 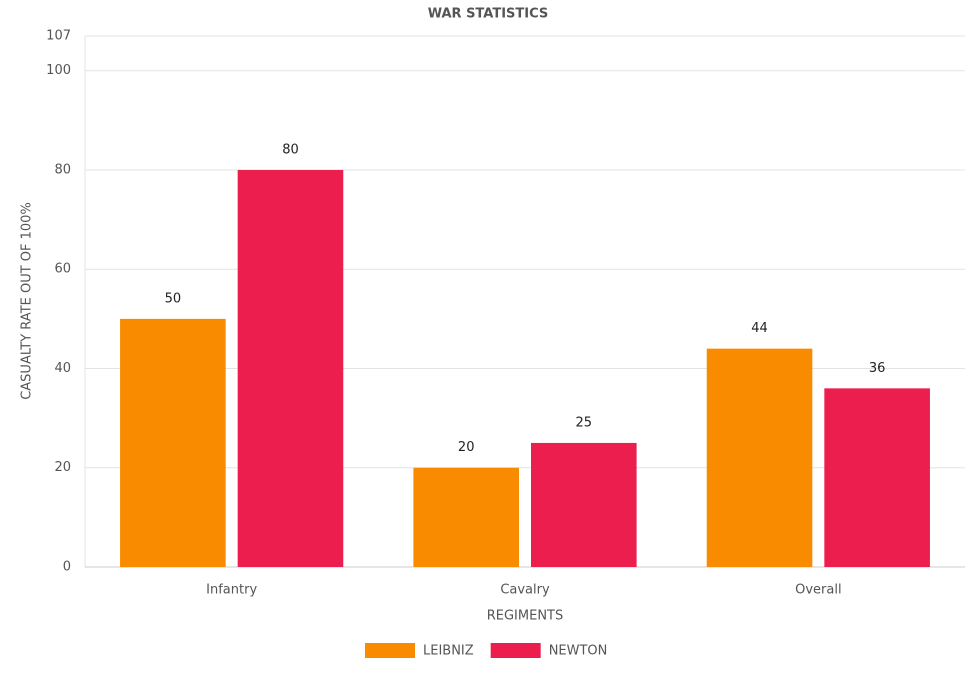 What do you see at coordinates (877, 368) in the screenshot?
I see `value-label: 36` at bounding box center [877, 368].